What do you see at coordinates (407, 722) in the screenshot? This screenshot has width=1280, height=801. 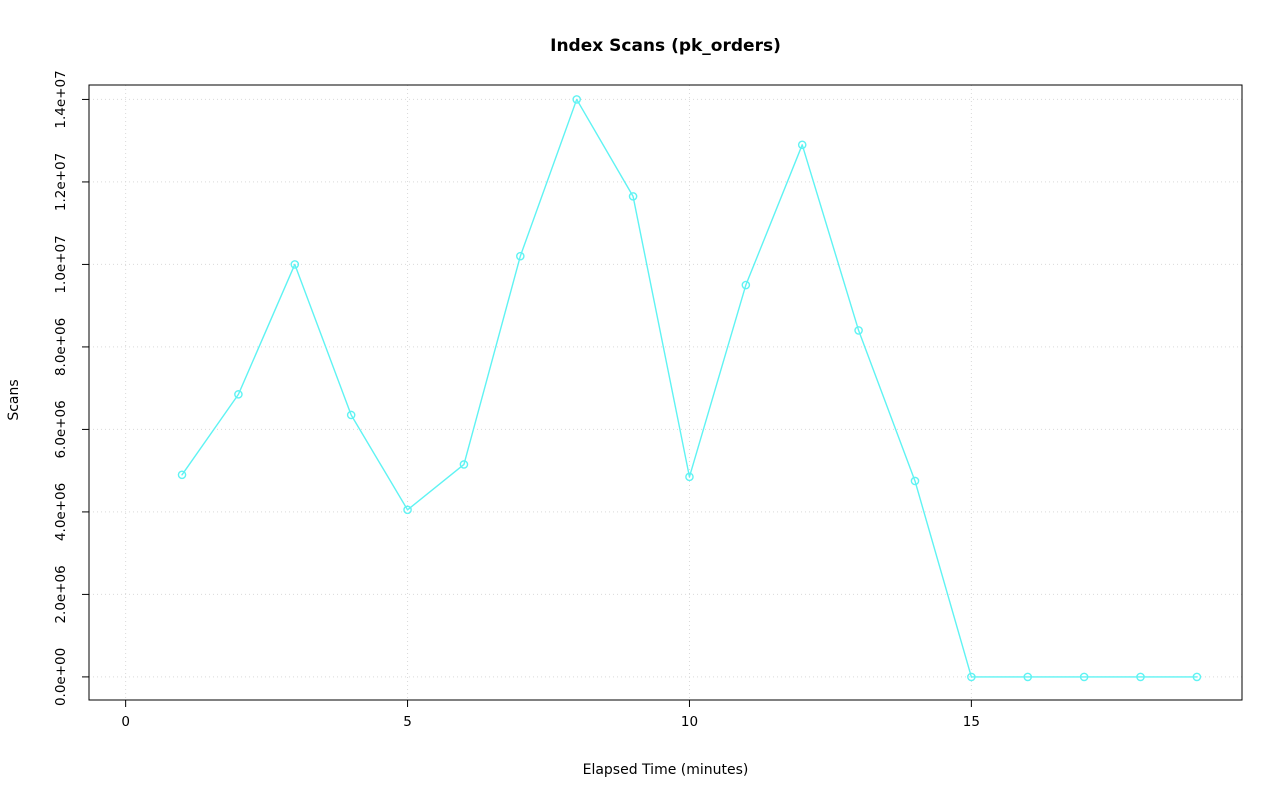 I see `x-tick-label: 5` at bounding box center [407, 722].